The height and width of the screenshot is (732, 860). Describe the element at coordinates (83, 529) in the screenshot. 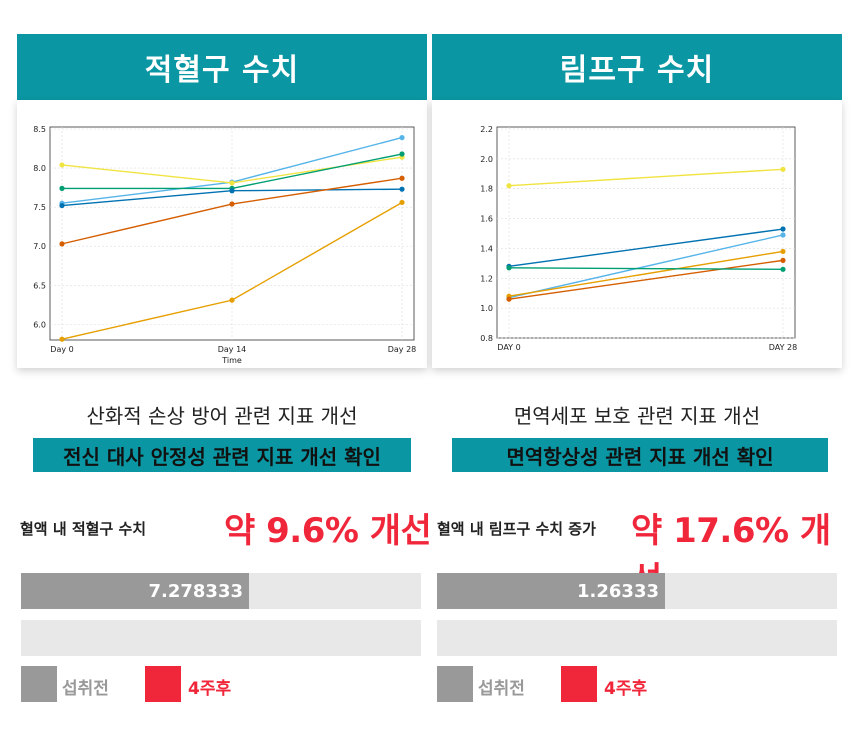

I see `rbc-metric-label: 혈액 내 적혈구 수치` at that location.